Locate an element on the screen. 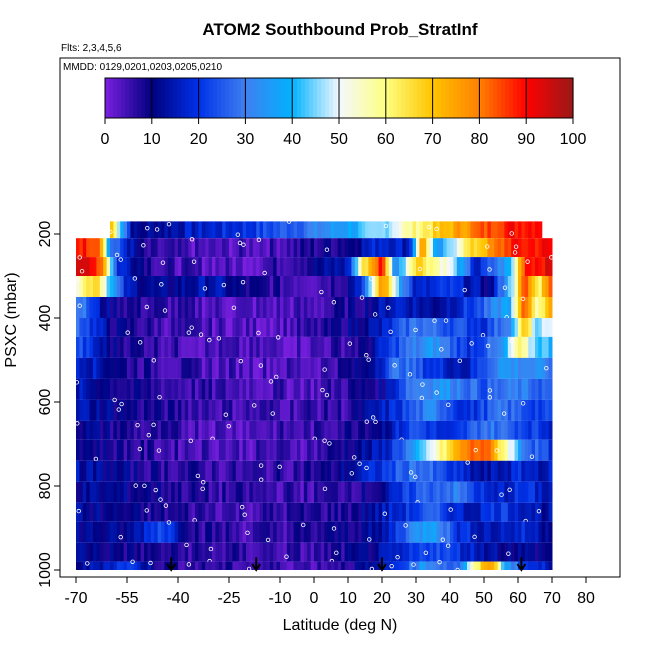  colorbar-tick-label: 40 is located at coordinates (292, 139).